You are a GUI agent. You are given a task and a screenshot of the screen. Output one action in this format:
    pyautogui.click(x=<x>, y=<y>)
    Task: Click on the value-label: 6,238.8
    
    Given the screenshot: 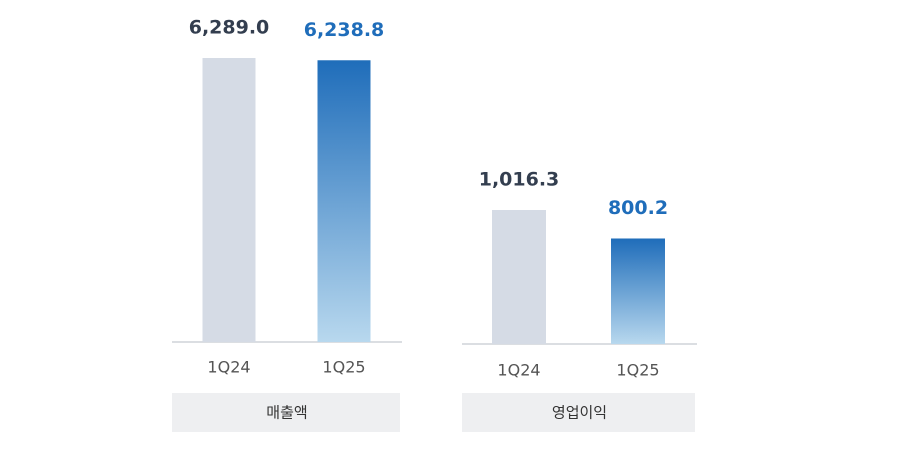 What is the action you would take?
    pyautogui.click(x=344, y=30)
    